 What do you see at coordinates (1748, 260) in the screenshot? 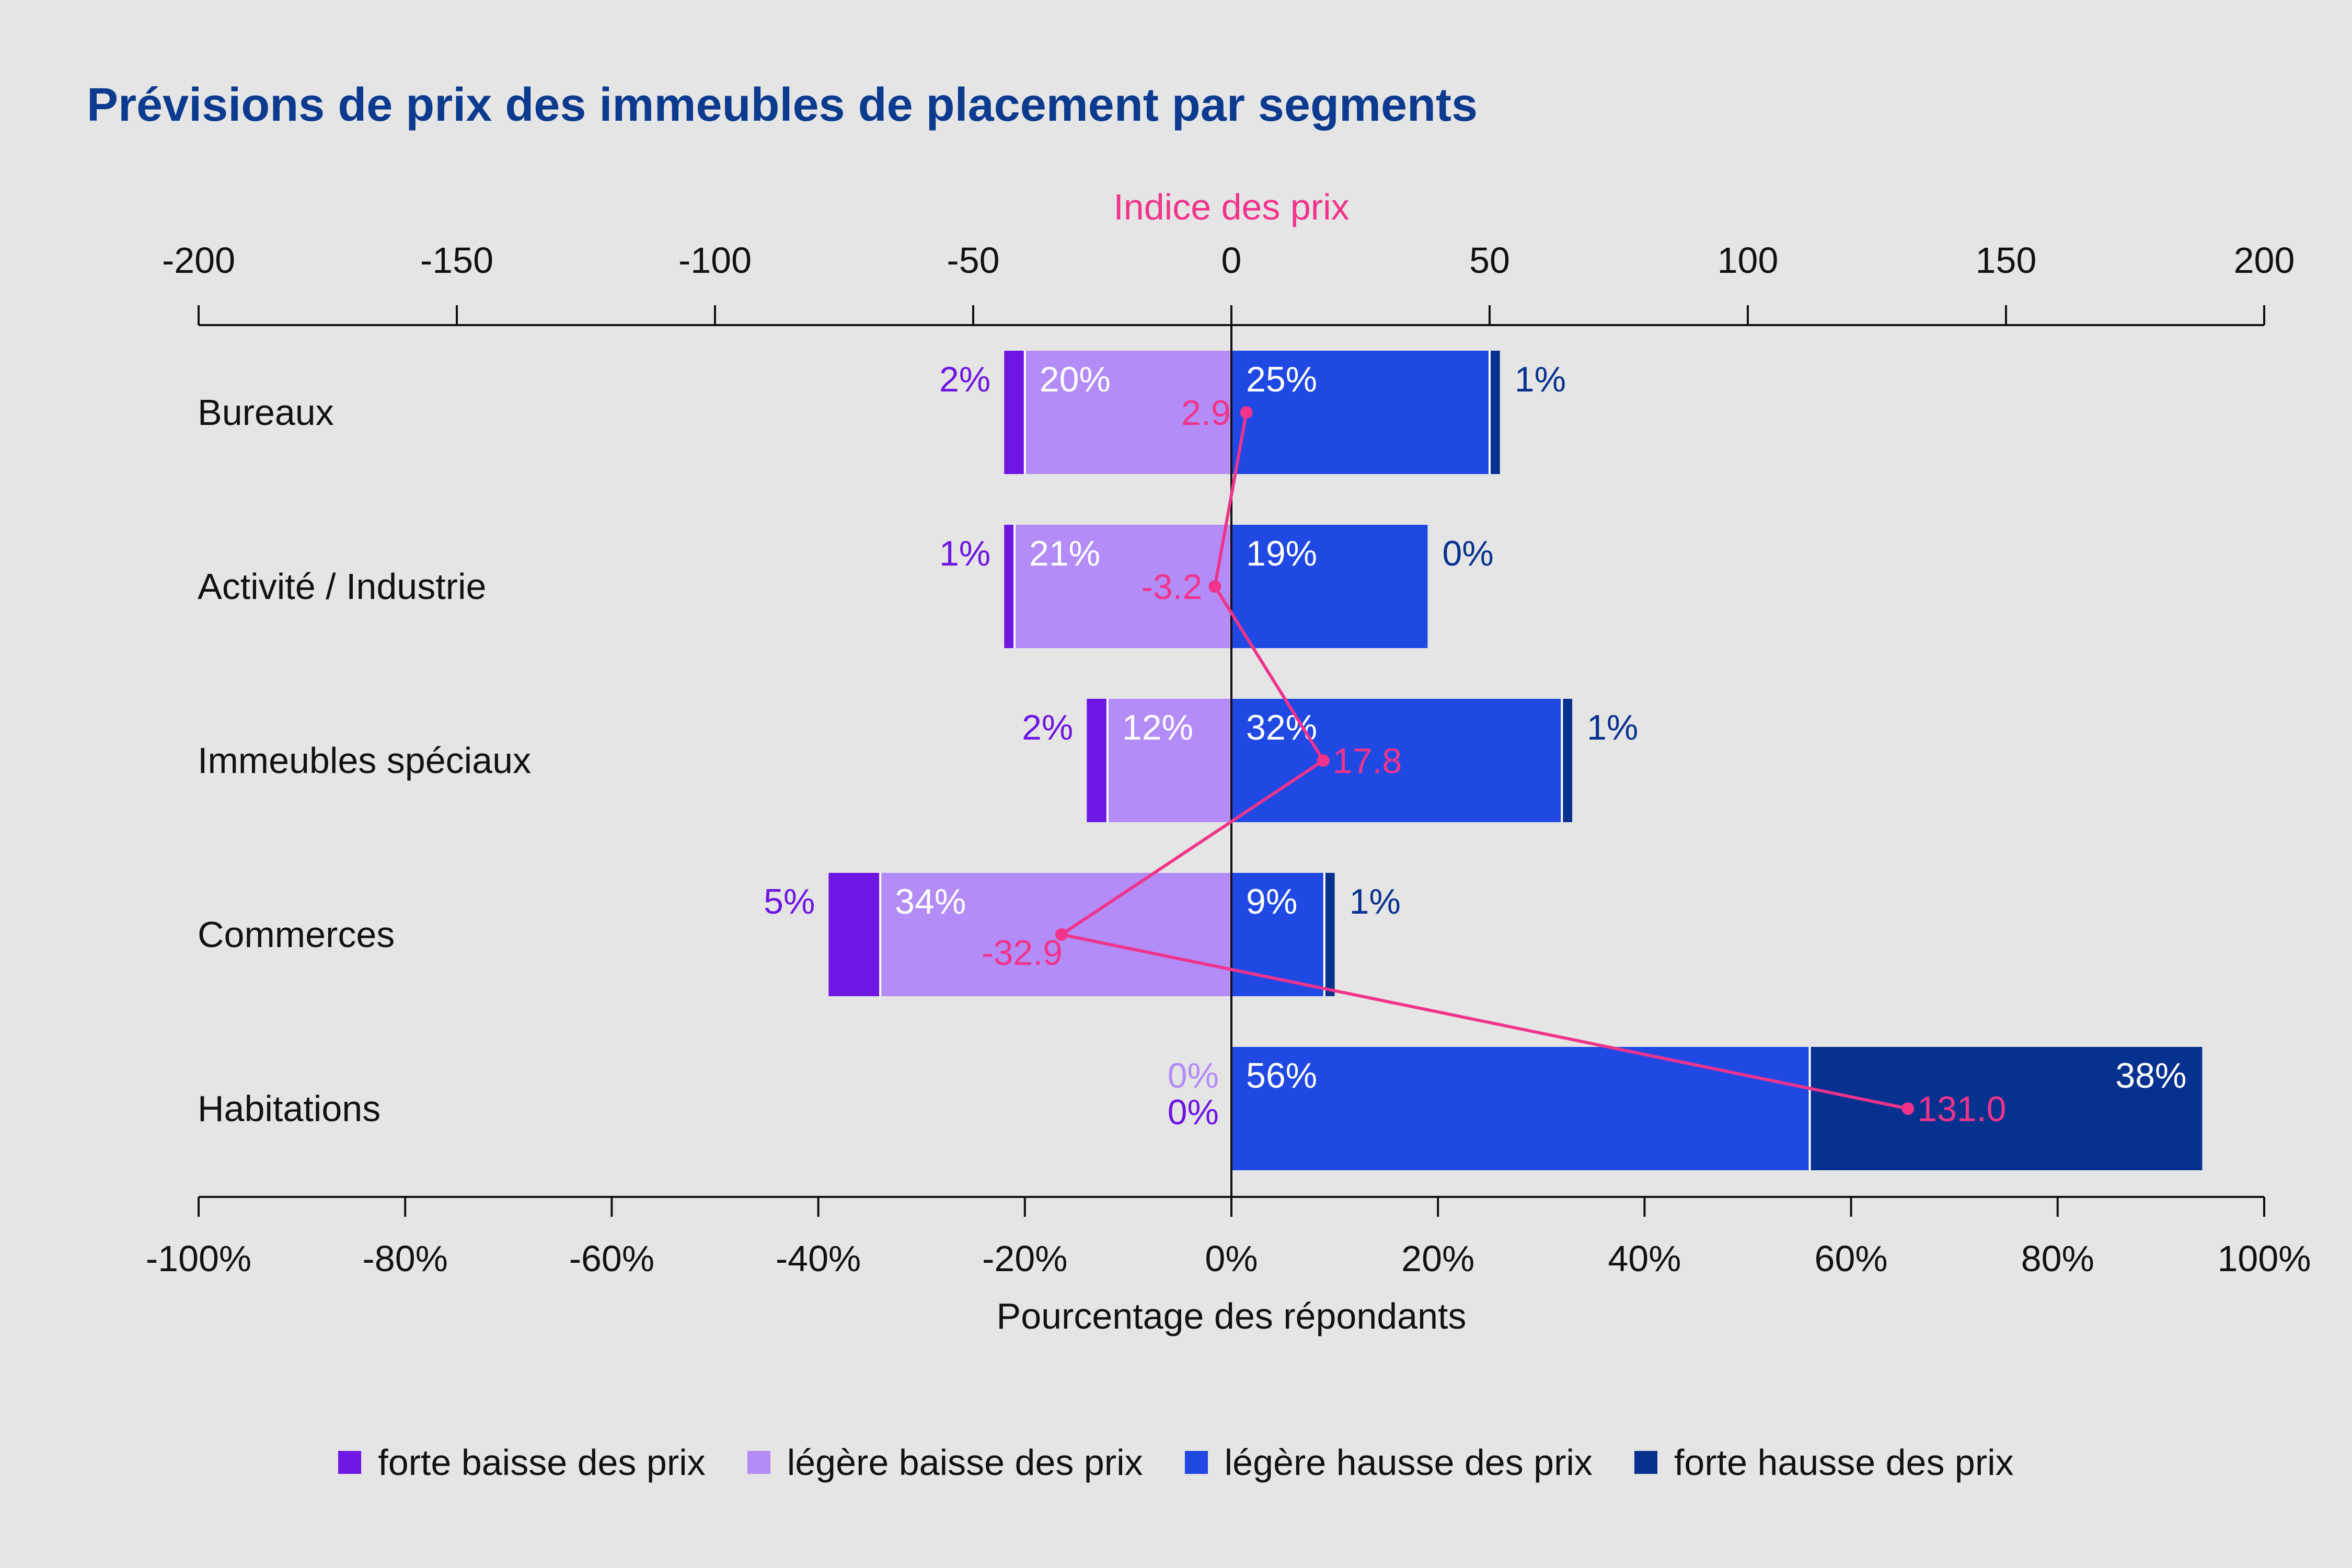
I see `top-axis-tick-label: 100` at bounding box center [1748, 260].